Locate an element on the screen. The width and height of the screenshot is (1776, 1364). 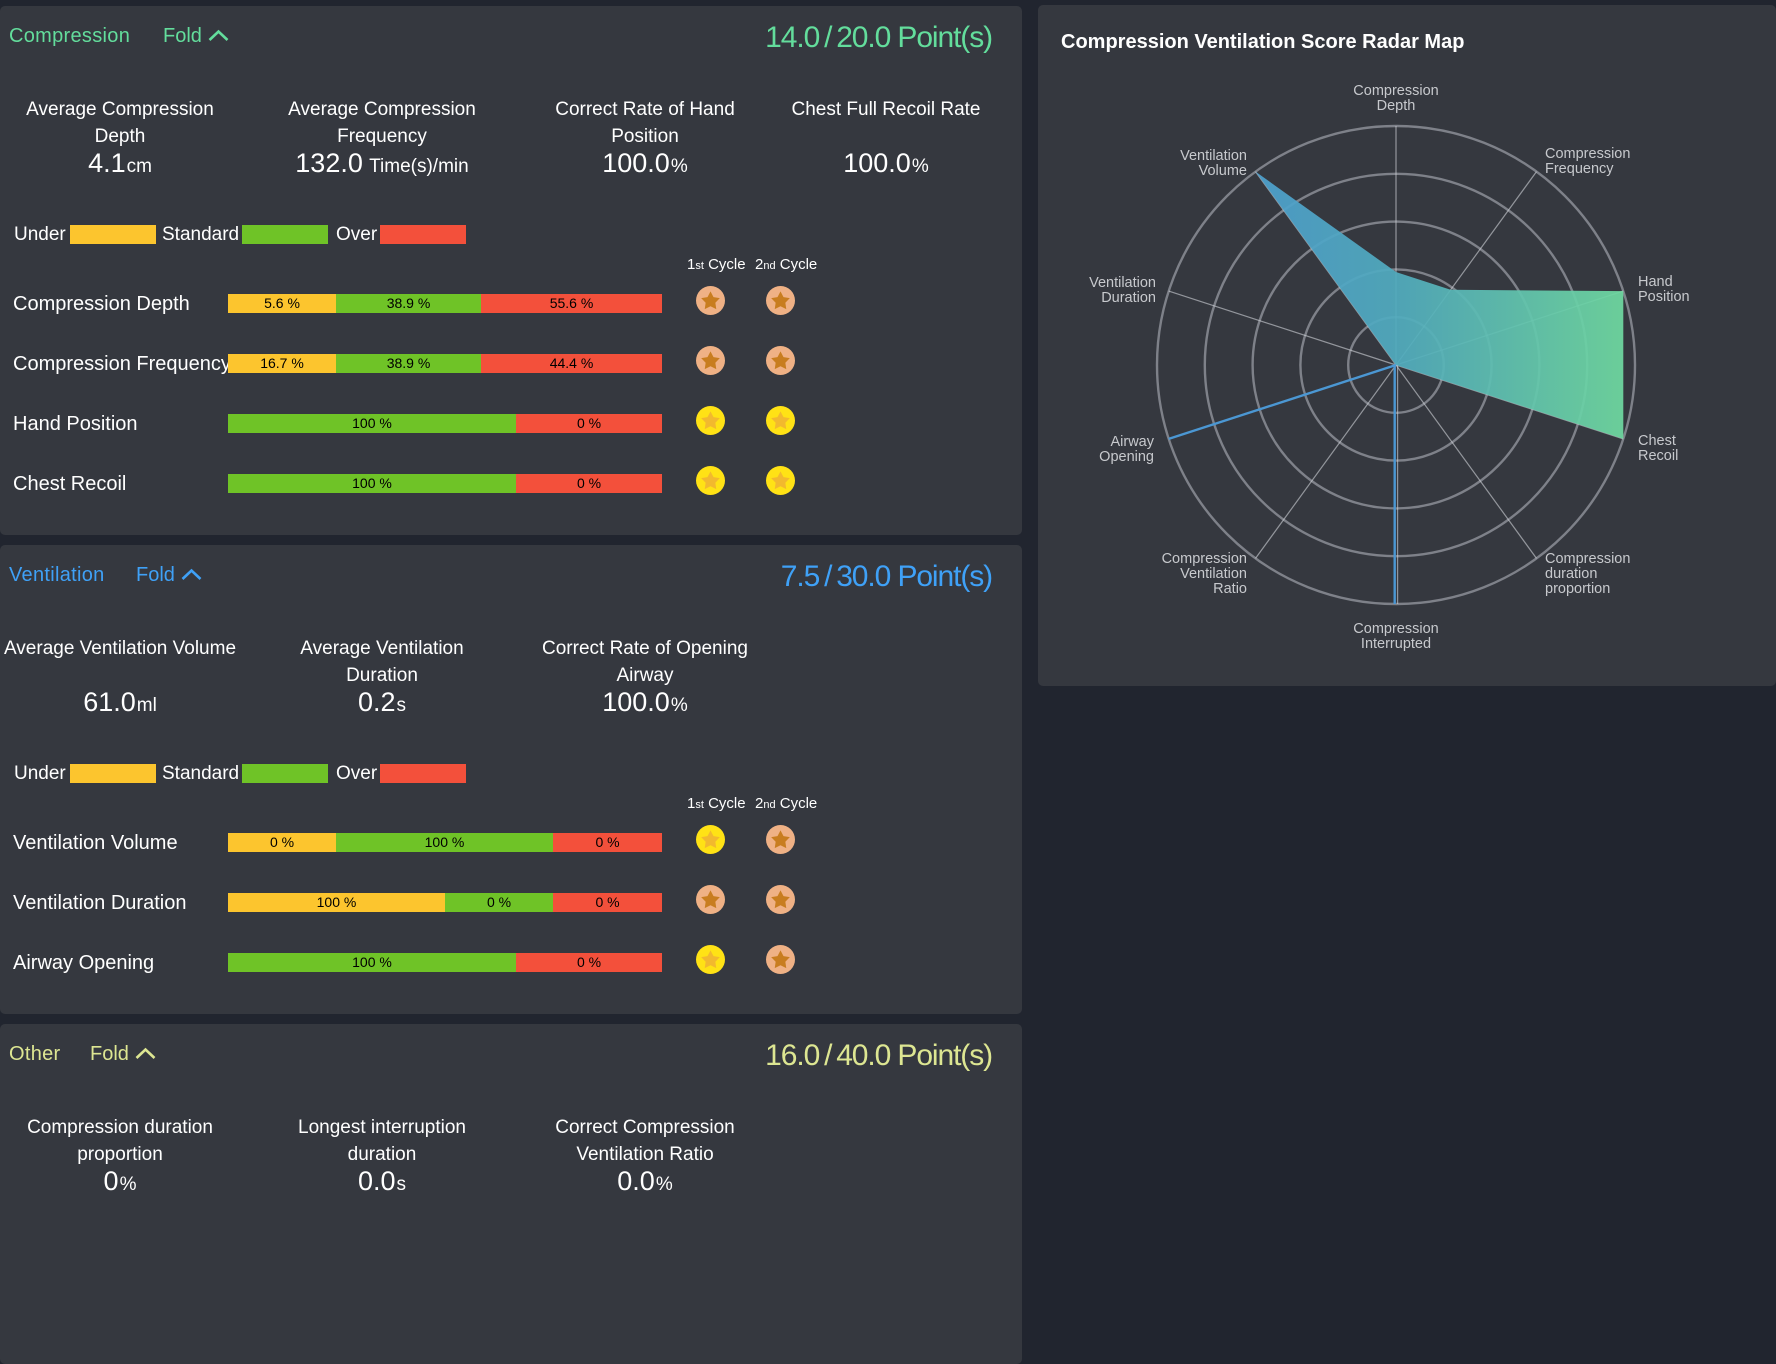
svg-text:CompressionVentilationRatio: Compression Ventilation Ratio is located at coordinates (1204, 574).